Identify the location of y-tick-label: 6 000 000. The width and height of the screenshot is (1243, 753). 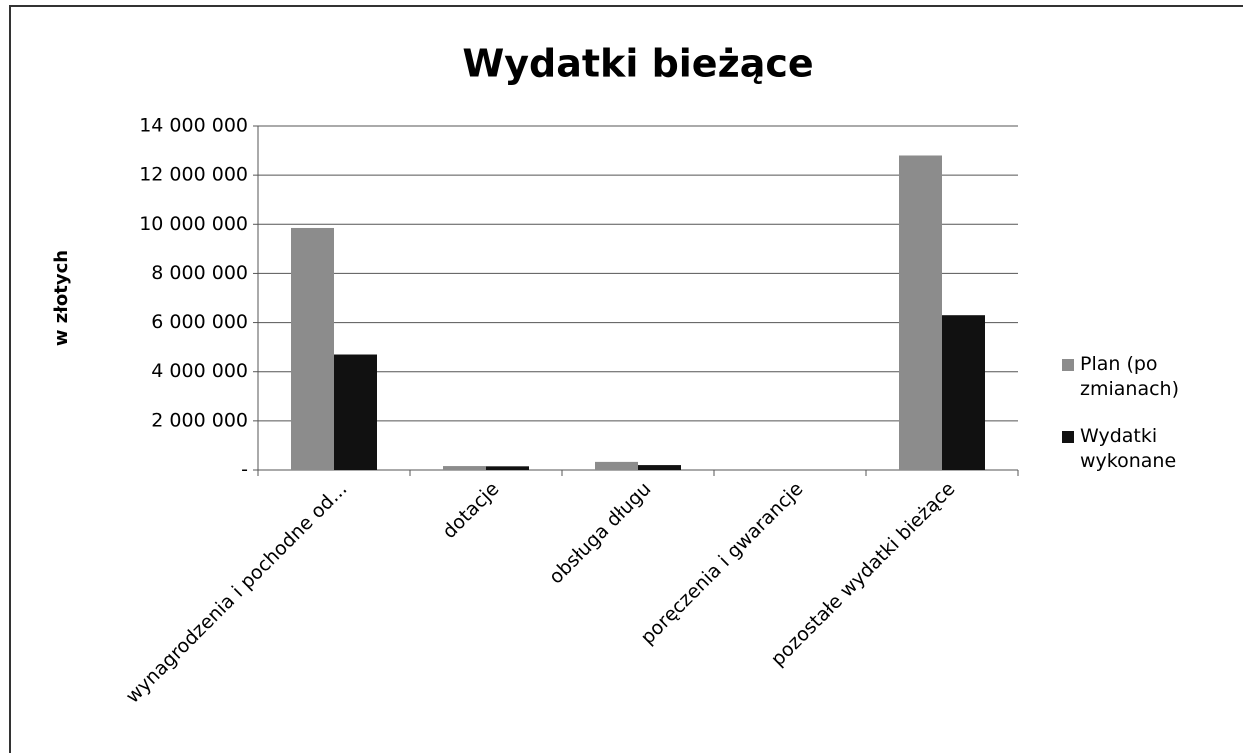
(199, 322).